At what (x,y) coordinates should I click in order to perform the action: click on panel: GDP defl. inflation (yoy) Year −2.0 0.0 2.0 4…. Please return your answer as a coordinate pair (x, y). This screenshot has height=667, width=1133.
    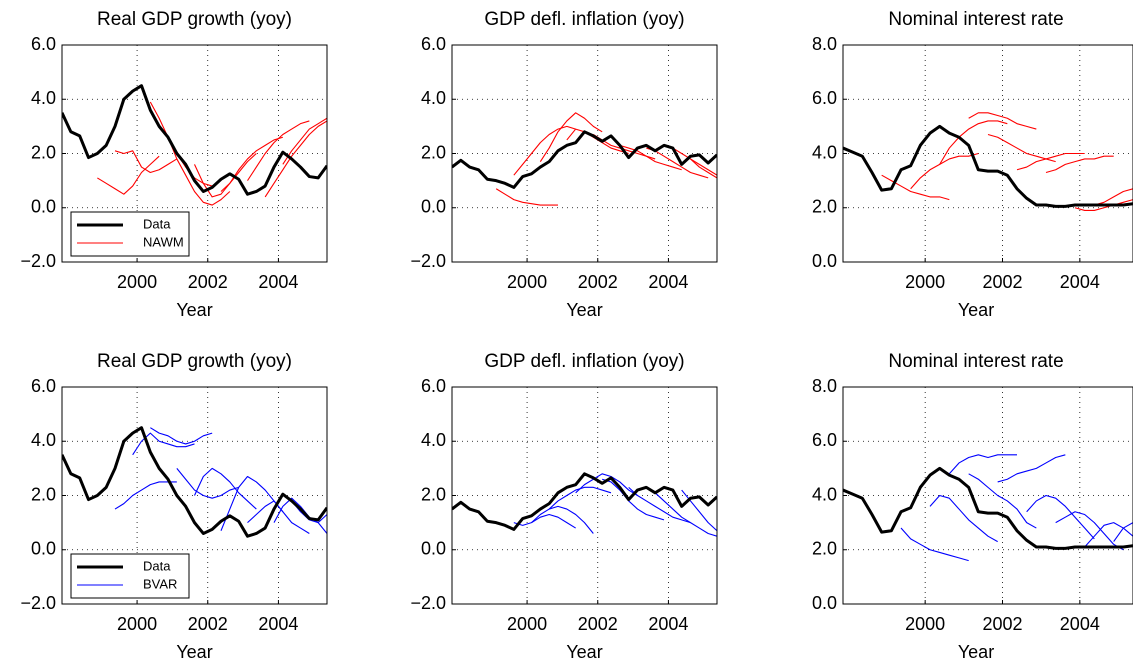
    Looking at the image, I should click on (564, 506).